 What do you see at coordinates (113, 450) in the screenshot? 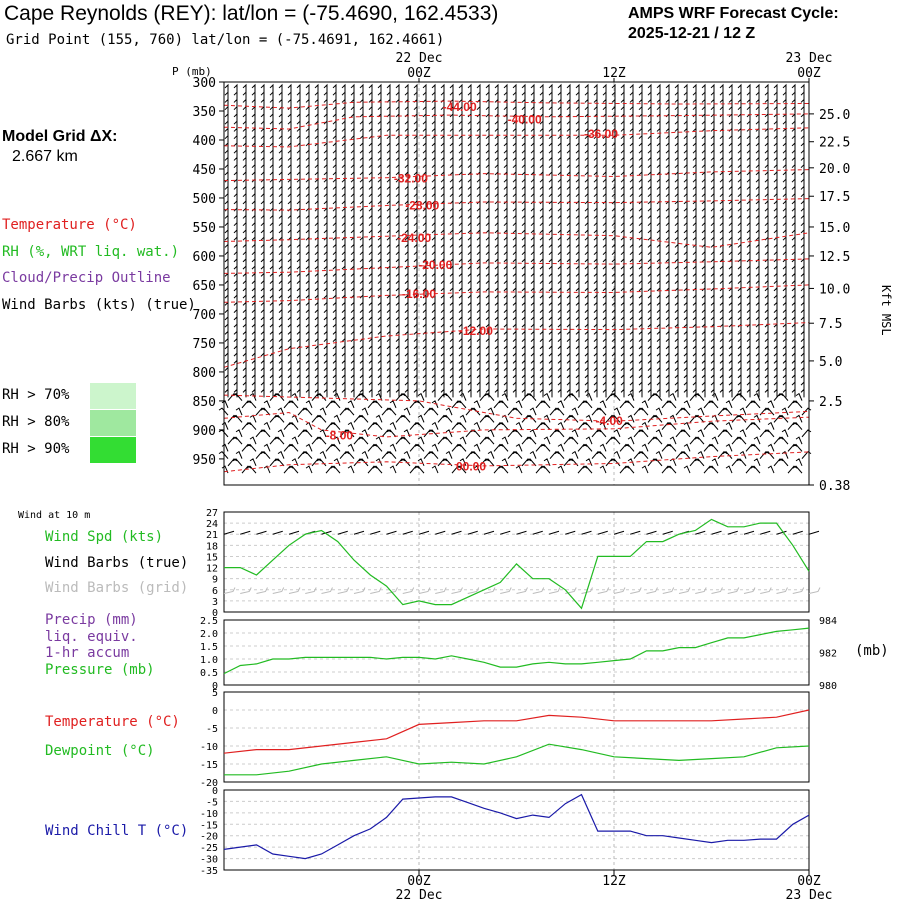
I see `rh90-swatch` at bounding box center [113, 450].